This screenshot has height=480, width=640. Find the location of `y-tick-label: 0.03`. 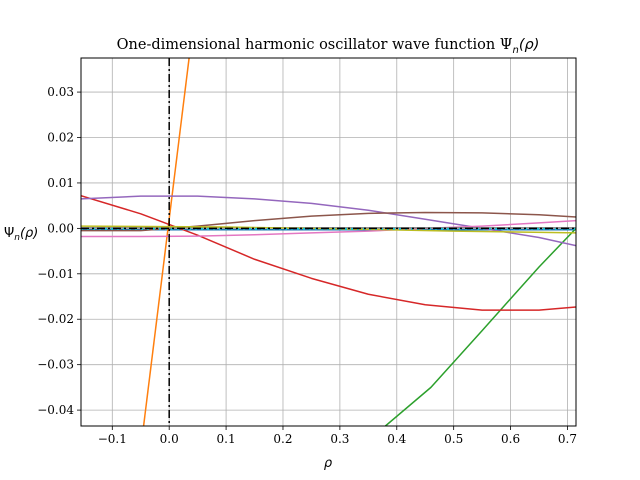

y-tick-label: 0.03 is located at coordinates (60, 92).